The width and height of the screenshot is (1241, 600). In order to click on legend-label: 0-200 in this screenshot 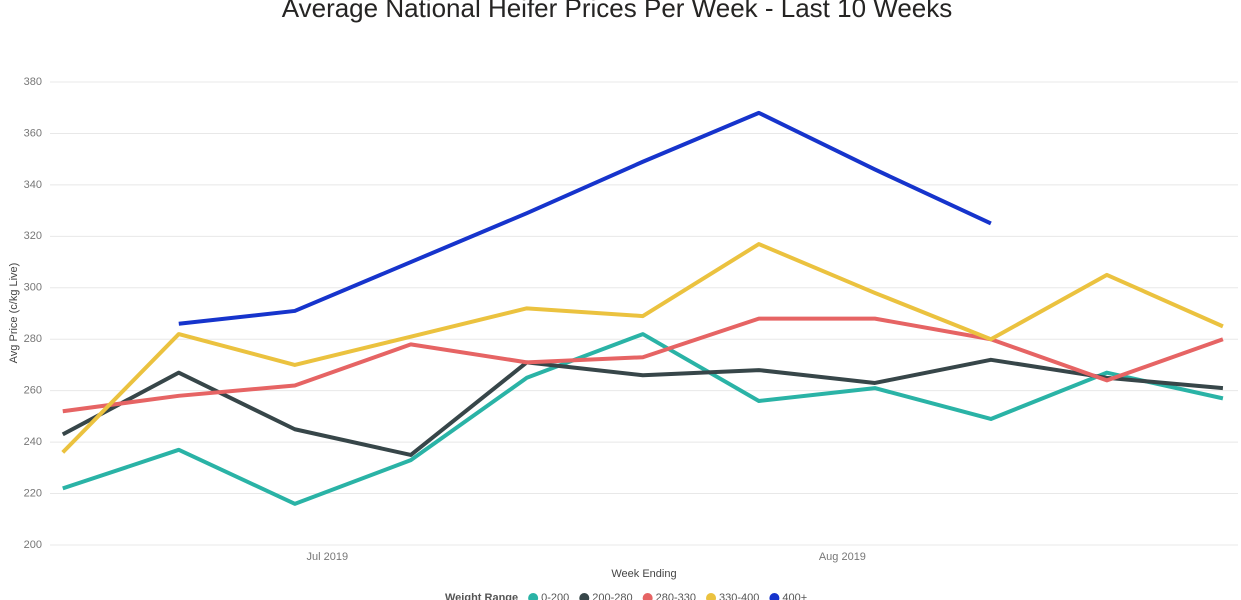, I will do `click(555, 596)`.